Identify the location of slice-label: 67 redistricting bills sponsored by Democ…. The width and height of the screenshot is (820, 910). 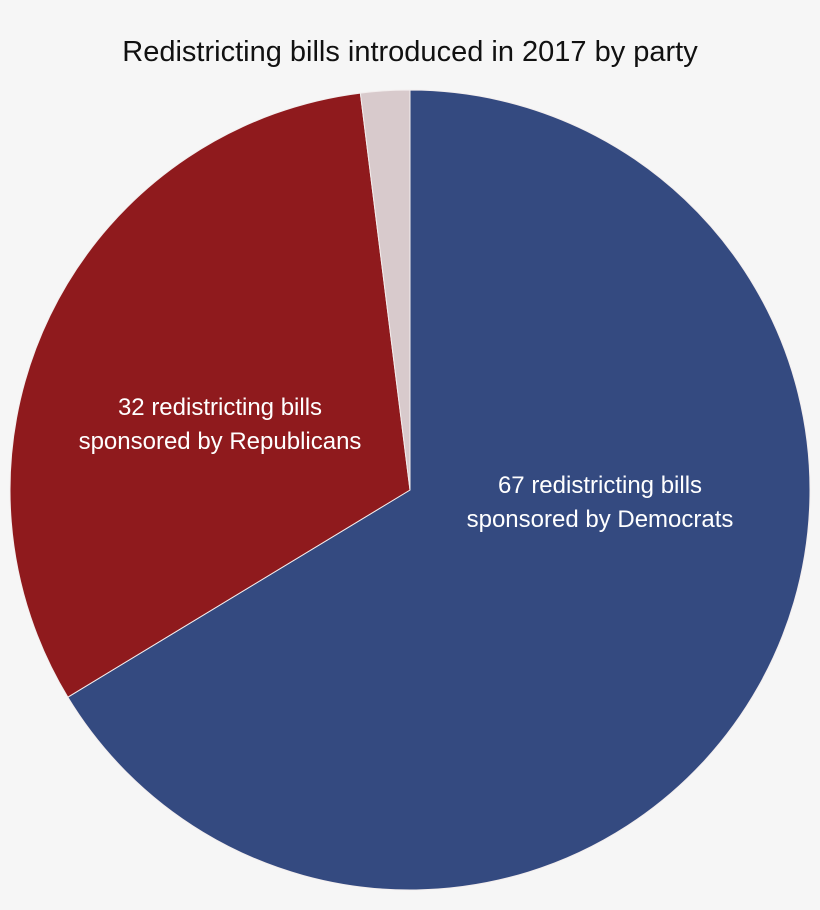
(600, 502).